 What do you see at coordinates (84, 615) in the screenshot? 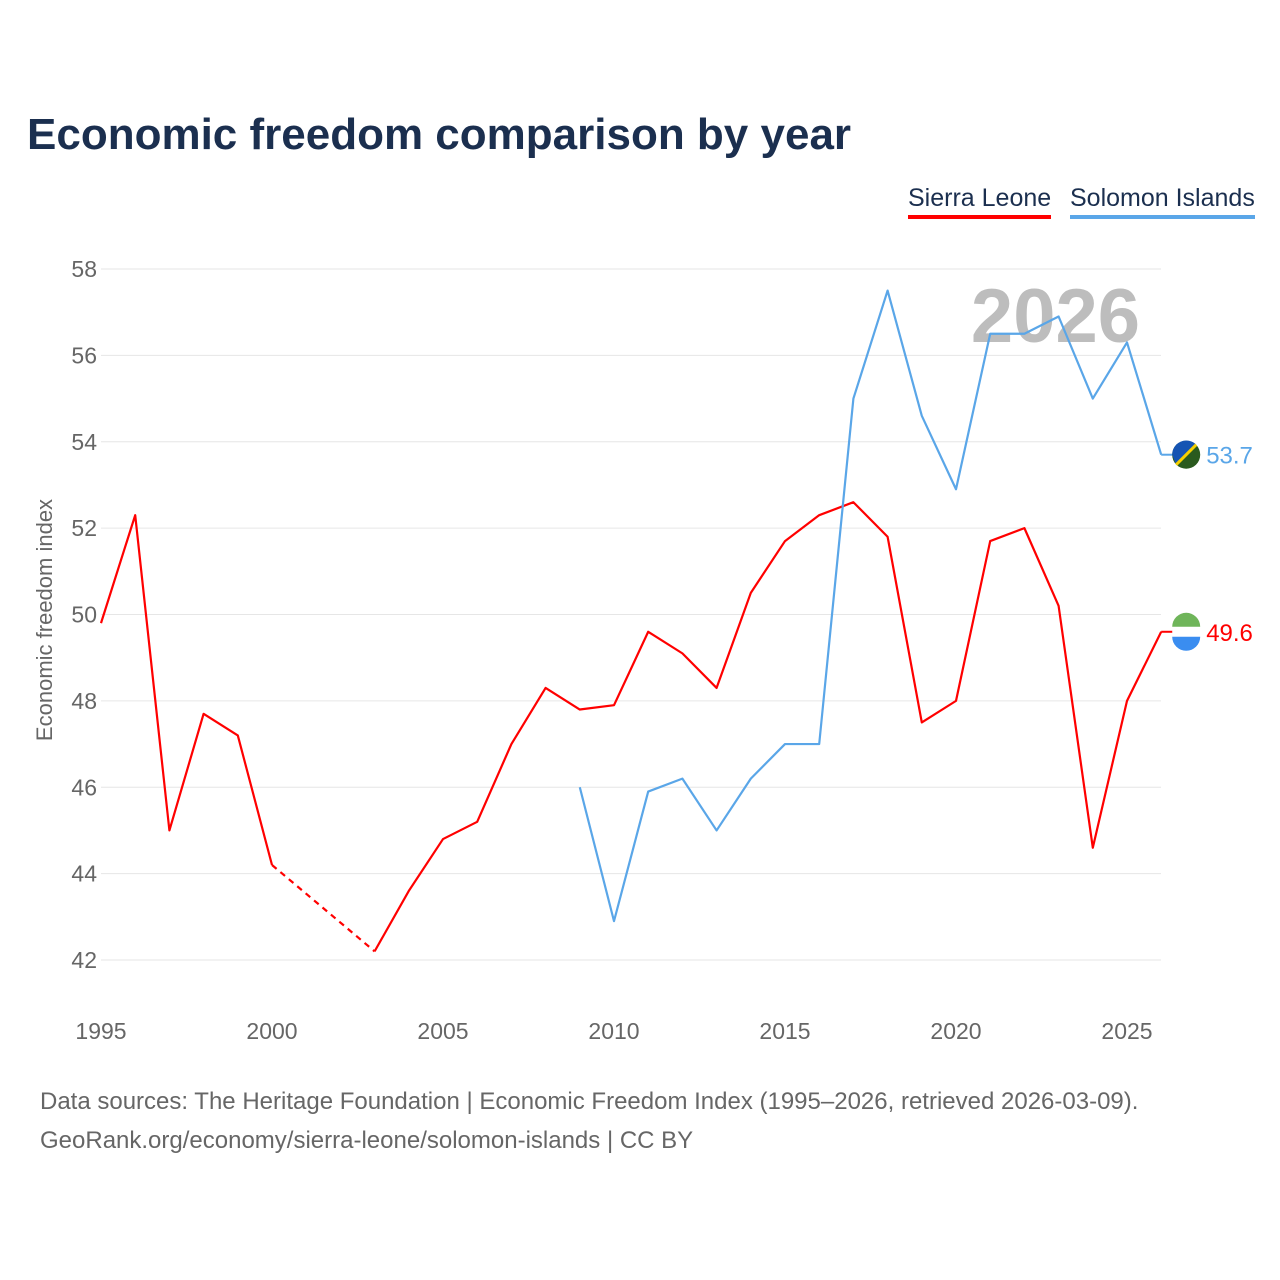
I see `y-tick-label: 50` at bounding box center [84, 615].